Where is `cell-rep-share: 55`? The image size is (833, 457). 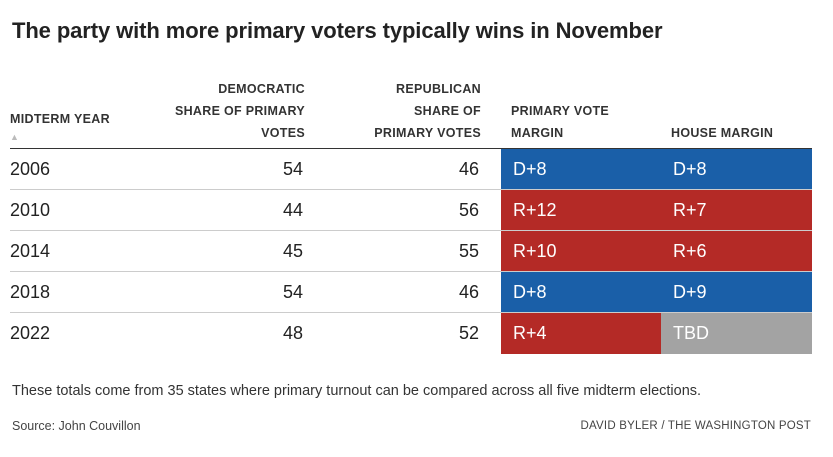
cell-rep-share: 55 is located at coordinates (468, 250).